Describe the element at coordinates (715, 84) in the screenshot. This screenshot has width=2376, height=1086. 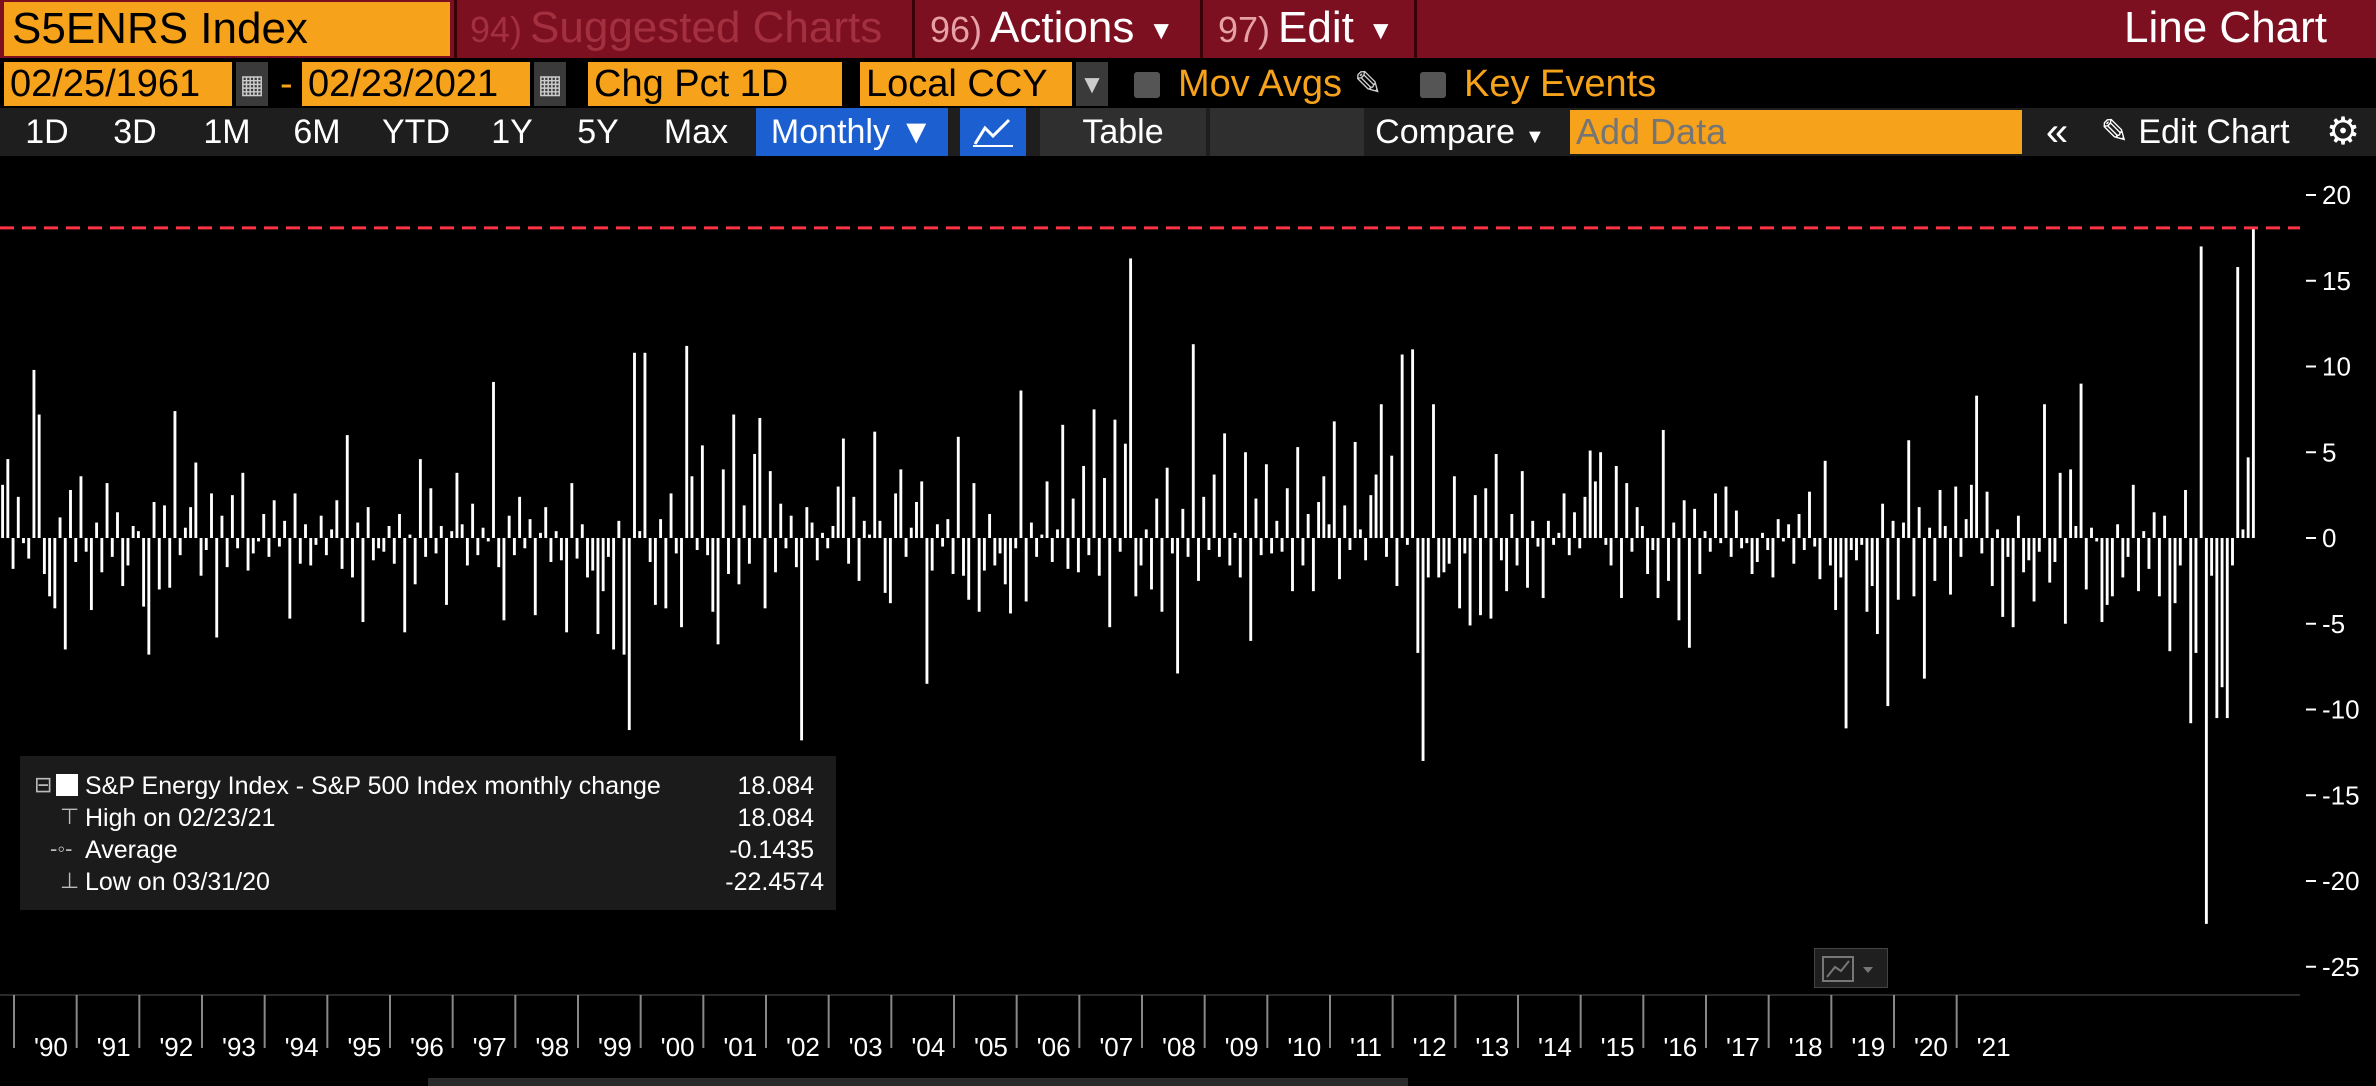
I see `field-select: Chg Pct 1D` at that location.